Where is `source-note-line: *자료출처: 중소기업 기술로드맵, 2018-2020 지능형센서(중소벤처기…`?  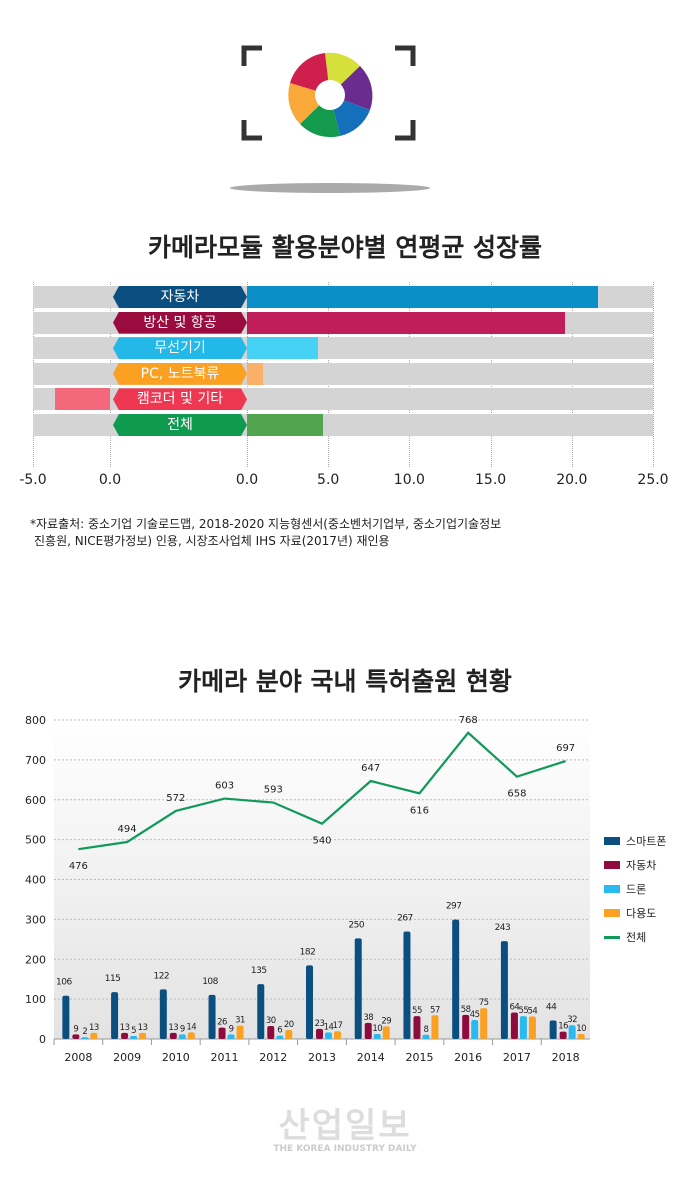
source-note-line: *자료출처: 중소기업 기술로드맵, 2018-2020 지능형센서(중소벤처기… is located at coordinates (266, 524).